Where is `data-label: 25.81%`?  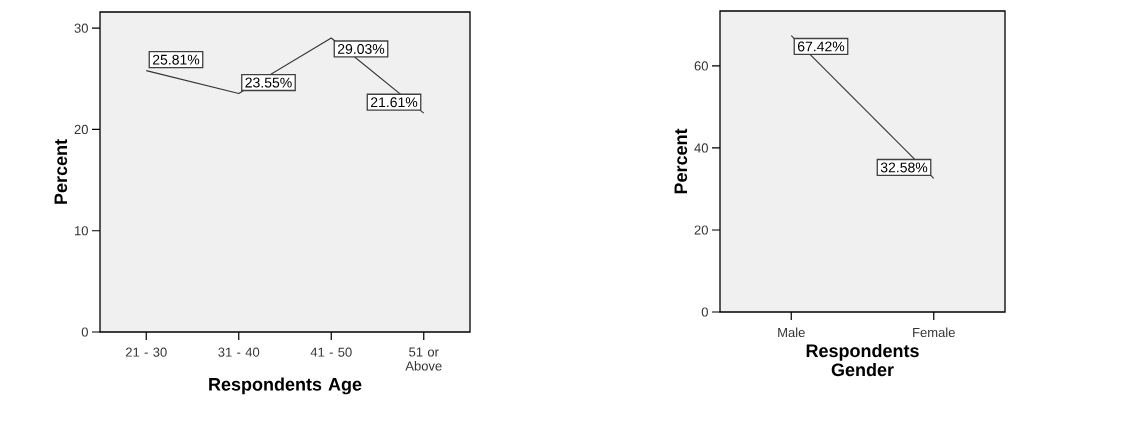
data-label: 25.81% is located at coordinates (176, 59).